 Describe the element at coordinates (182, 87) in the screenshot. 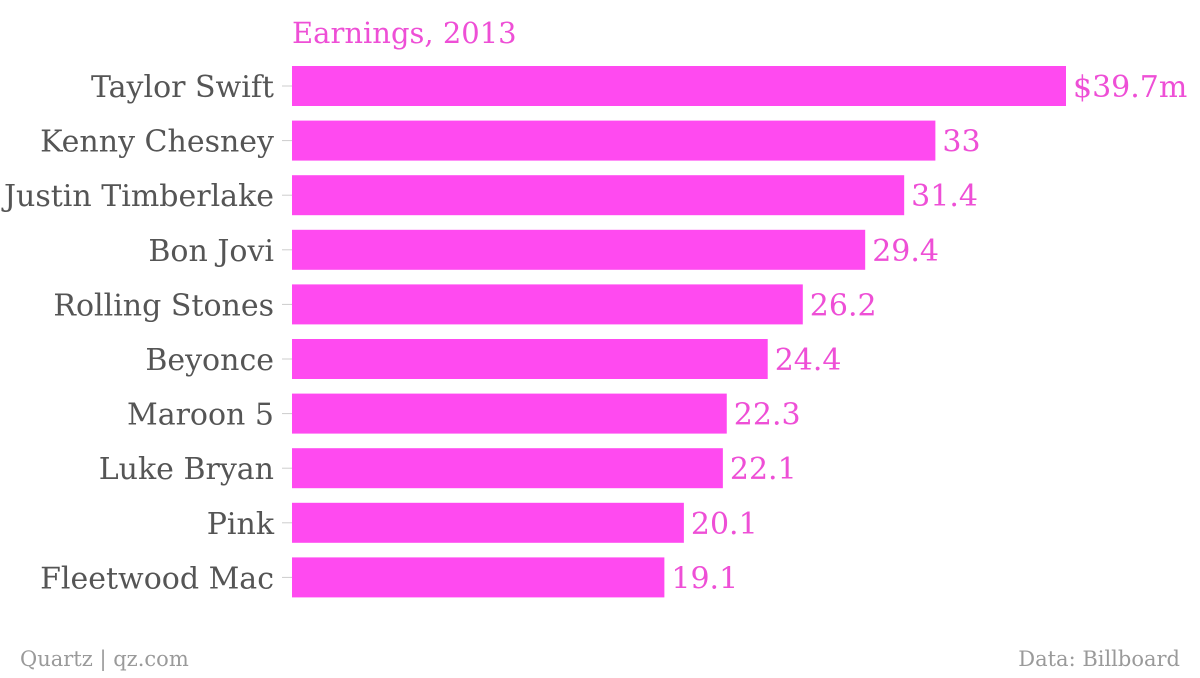

I see `category-label: Taylor Swift` at that location.